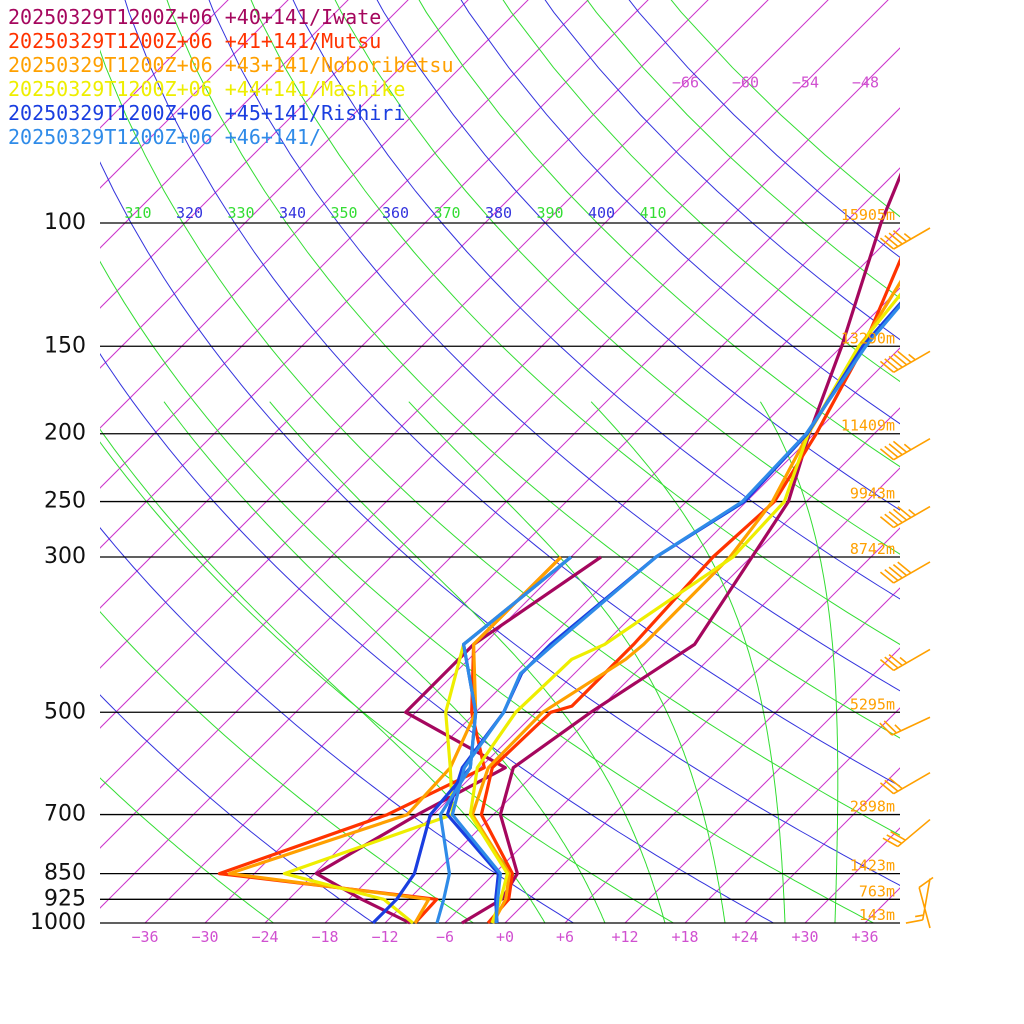  What do you see at coordinates (565, 937) in the screenshot?
I see `temp-tick-label: +6` at bounding box center [565, 937].